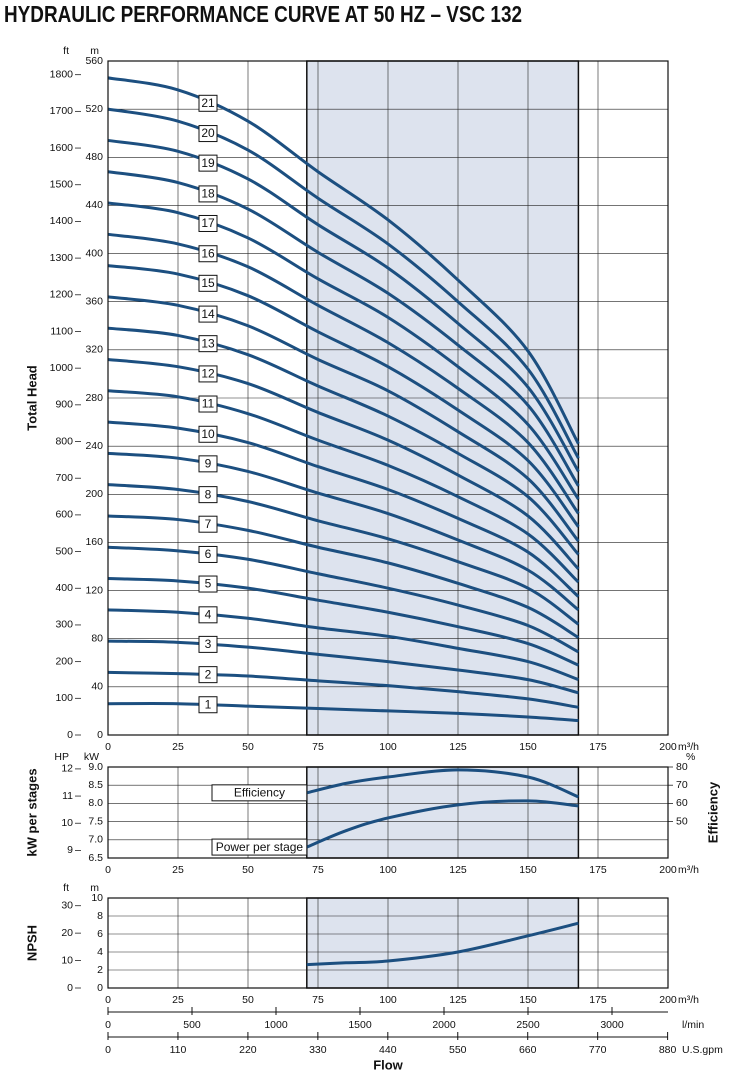  Describe the element at coordinates (388, 943) in the screenshot. I see `plot-border` at that location.